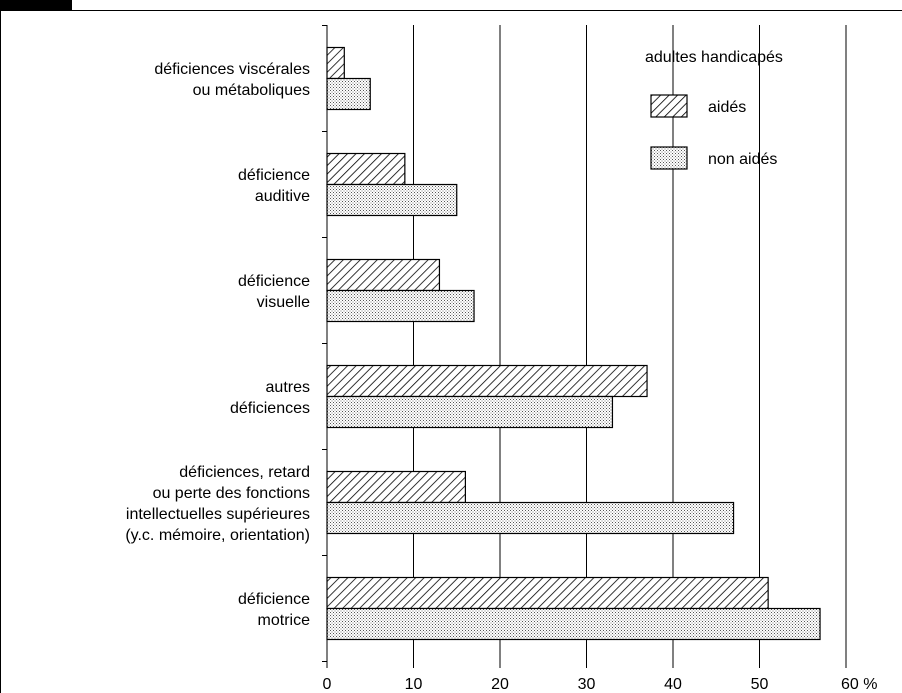 This screenshot has height=693, width=902. What do you see at coordinates (36, 5) in the screenshot?
I see `corner-block` at bounding box center [36, 5].